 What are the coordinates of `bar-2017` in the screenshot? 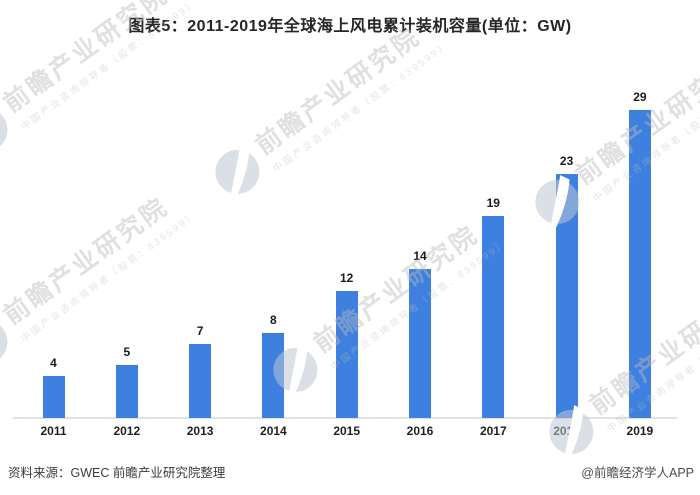 It's located at (493, 317).